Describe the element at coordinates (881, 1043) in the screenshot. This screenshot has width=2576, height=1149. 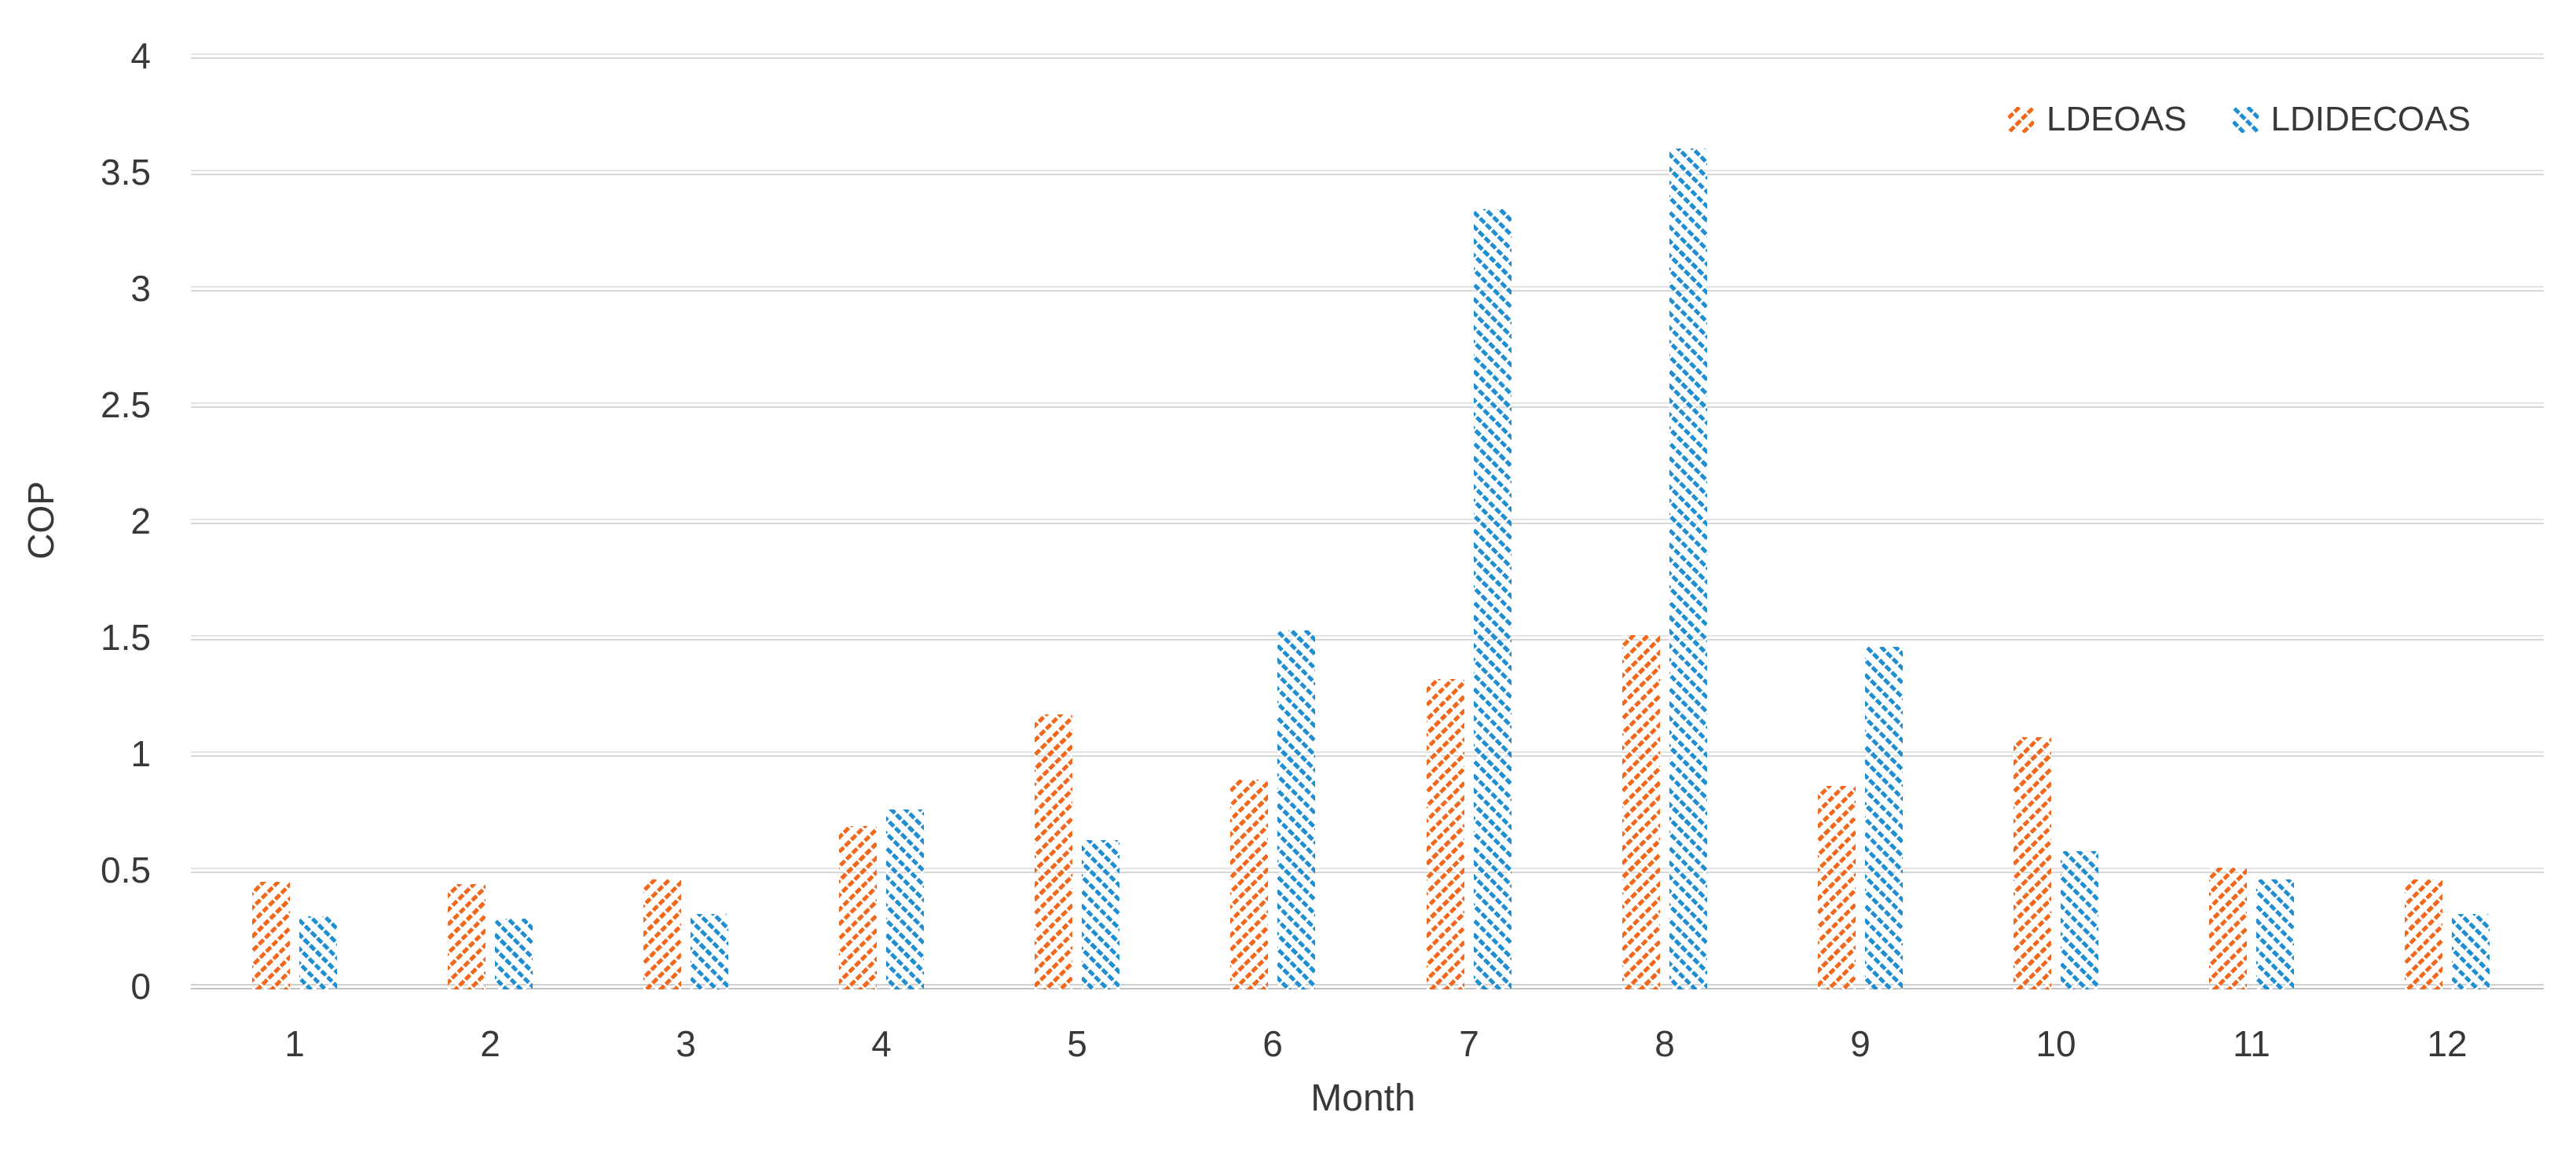
I see `x-tick-label-4: 4` at that location.